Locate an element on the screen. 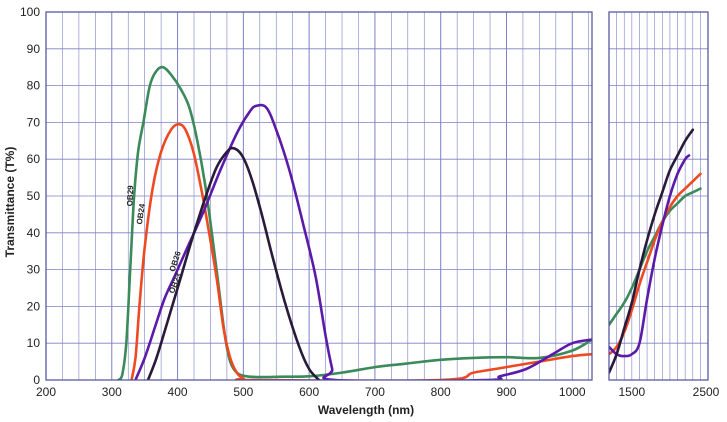 The width and height of the screenshot is (727, 422). y-tick-label: 60 is located at coordinates (34, 159).